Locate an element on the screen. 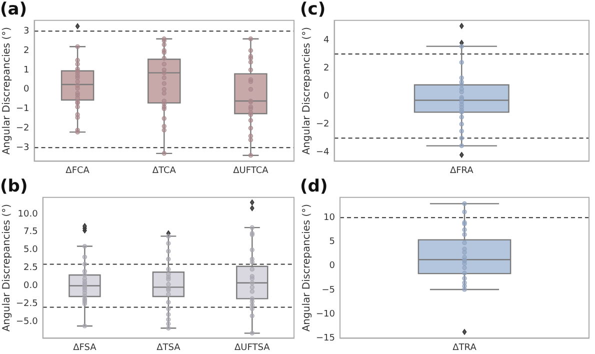  x-tick-label: ΔFSA is located at coordinates (85, 347).